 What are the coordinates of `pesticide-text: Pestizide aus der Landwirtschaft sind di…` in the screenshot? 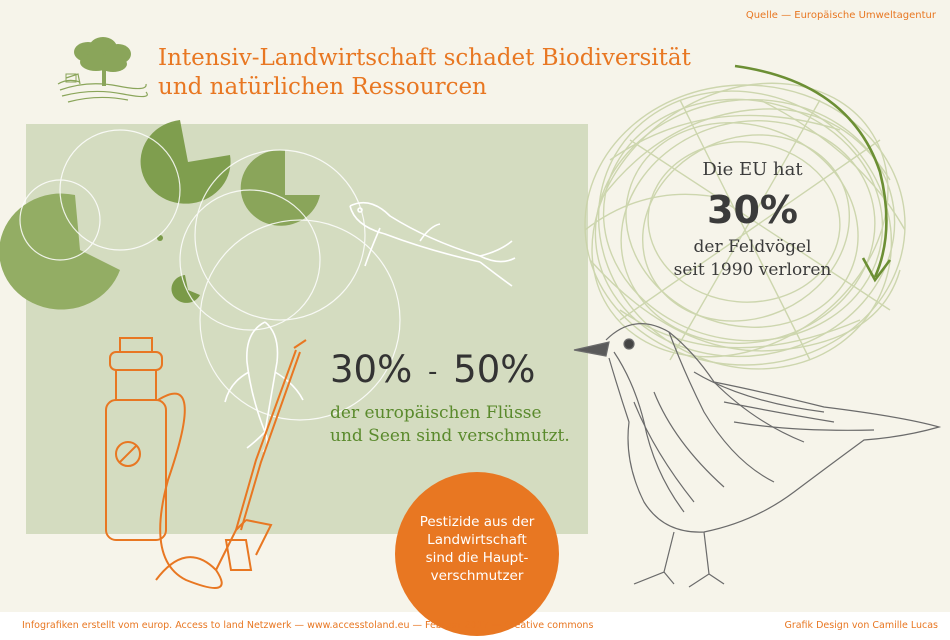 It's located at (477, 549).